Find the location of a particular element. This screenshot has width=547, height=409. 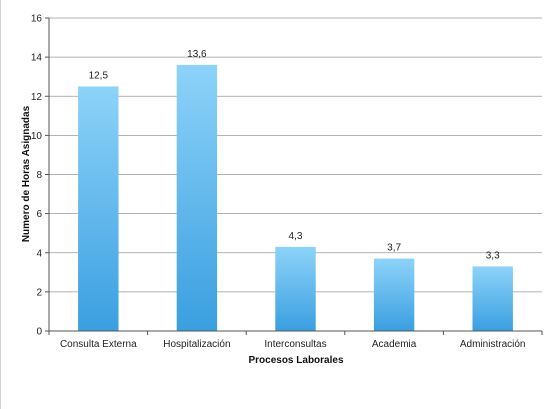

data-label: 3,7 is located at coordinates (394, 248).